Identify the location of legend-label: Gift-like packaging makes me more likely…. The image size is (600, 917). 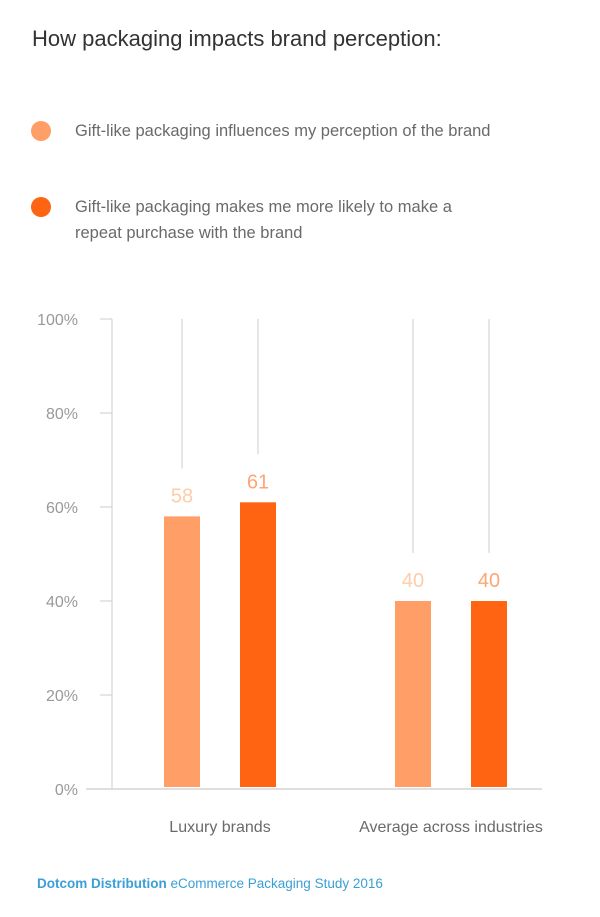
(263, 220).